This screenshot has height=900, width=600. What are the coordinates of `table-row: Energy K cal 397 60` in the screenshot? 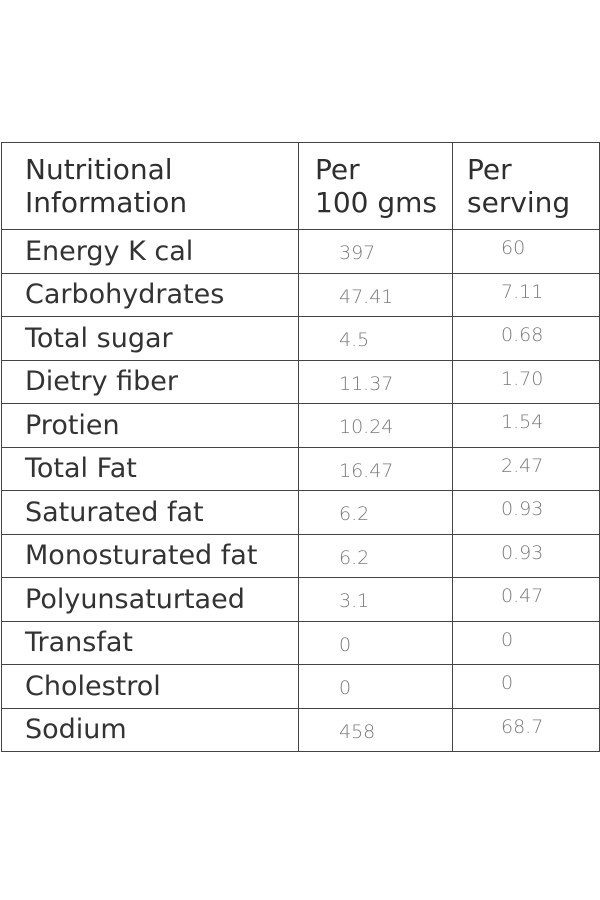 It's located at (300, 251).